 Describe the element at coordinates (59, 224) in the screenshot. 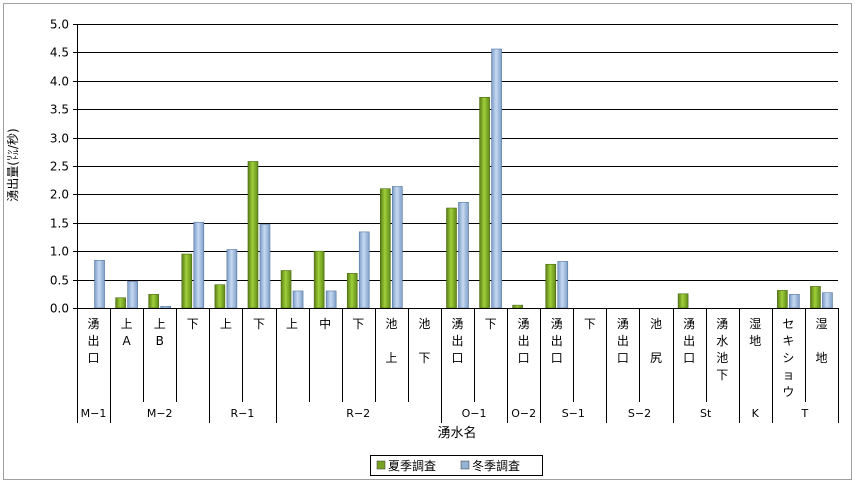

I see `y-tick-label: 1.5` at that location.